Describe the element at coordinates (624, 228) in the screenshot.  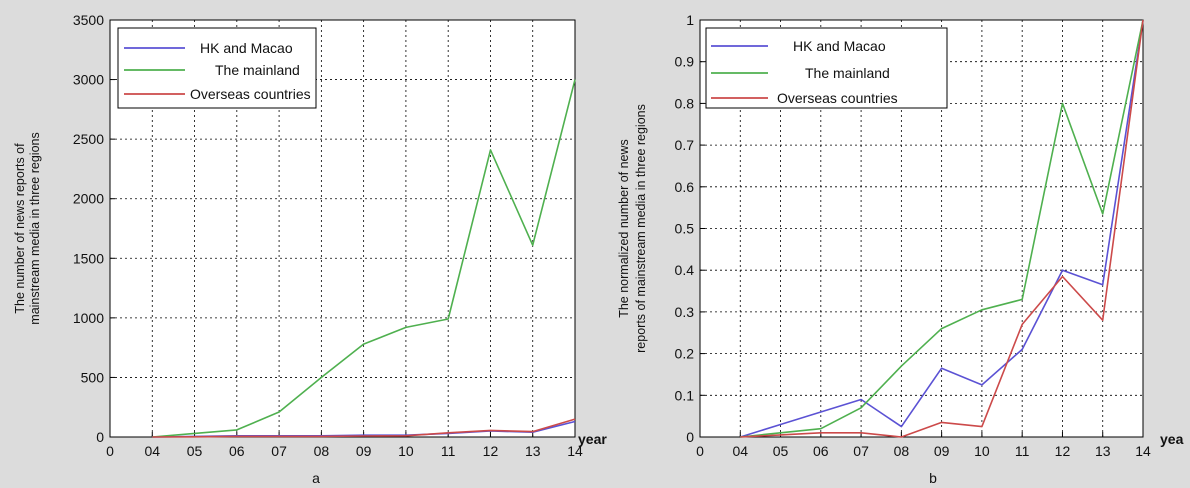
I see `y-axis-label-line-1: The normalized number of news` at that location.